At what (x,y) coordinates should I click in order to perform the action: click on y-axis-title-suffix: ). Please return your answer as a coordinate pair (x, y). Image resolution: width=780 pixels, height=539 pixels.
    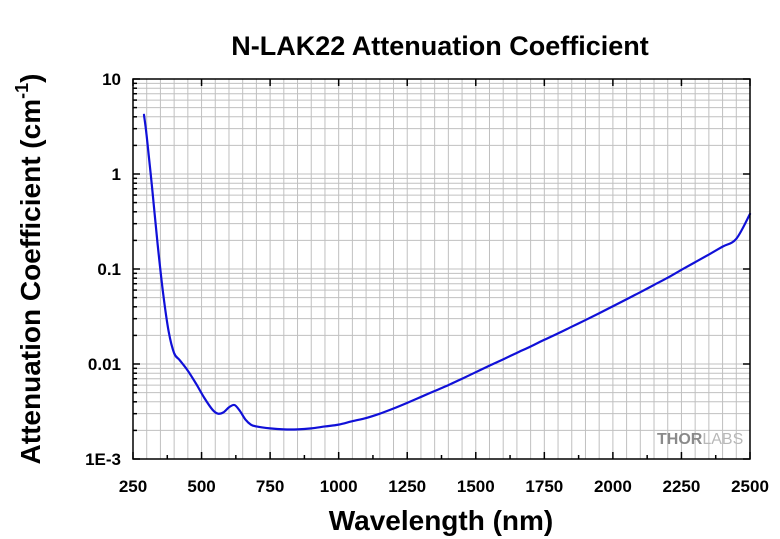
    Looking at the image, I should click on (30, 78).